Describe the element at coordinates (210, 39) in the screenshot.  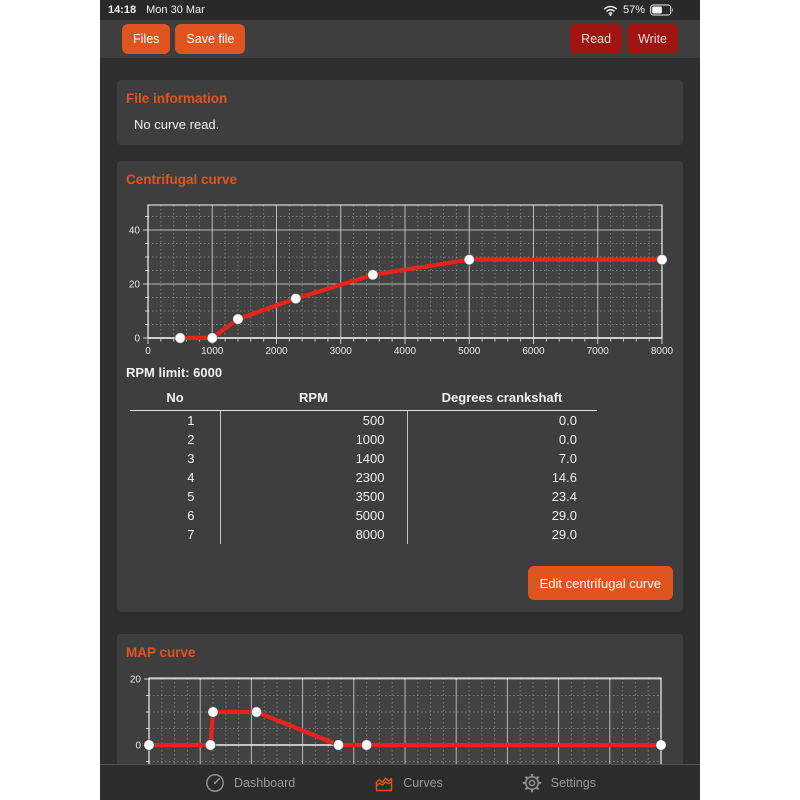
I see `save-file-button: Save file` at that location.